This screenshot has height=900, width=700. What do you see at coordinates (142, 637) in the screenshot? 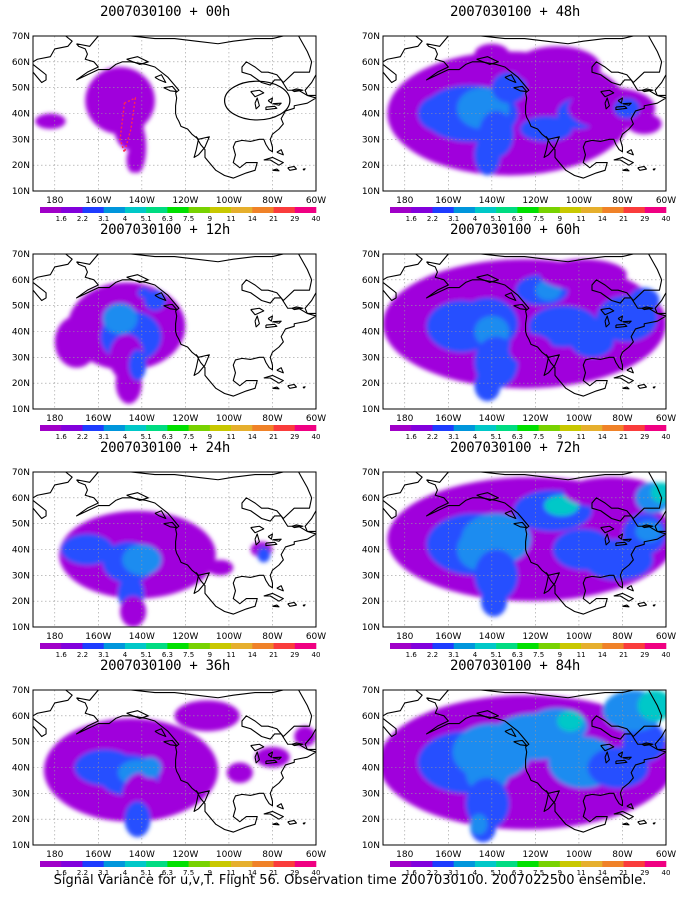
I see `longitude-tick-label: 140W` at bounding box center [142, 637].